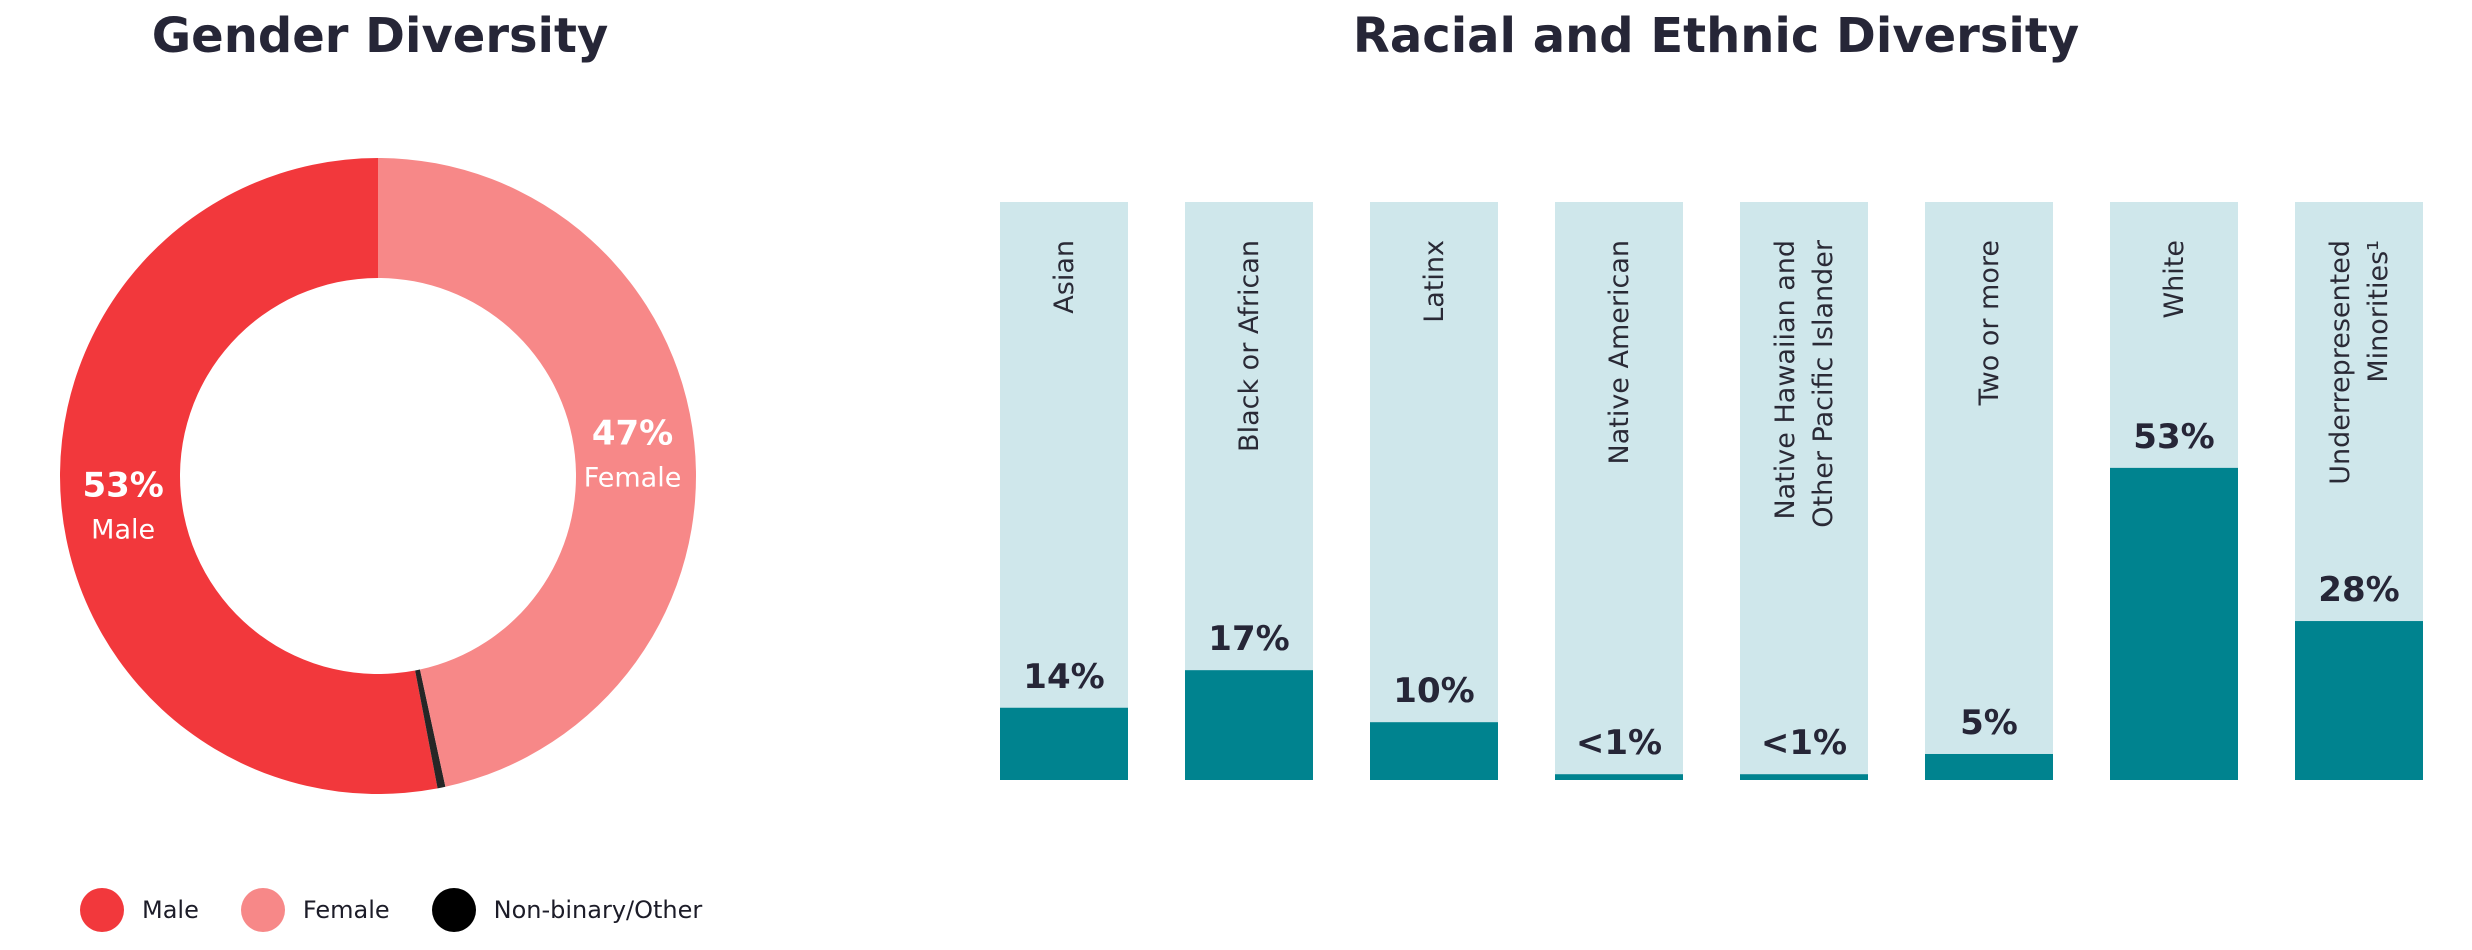 The image size is (2472, 950). What do you see at coordinates (1804, 743) in the screenshot?
I see `bar-4-value: <1%` at bounding box center [1804, 743].